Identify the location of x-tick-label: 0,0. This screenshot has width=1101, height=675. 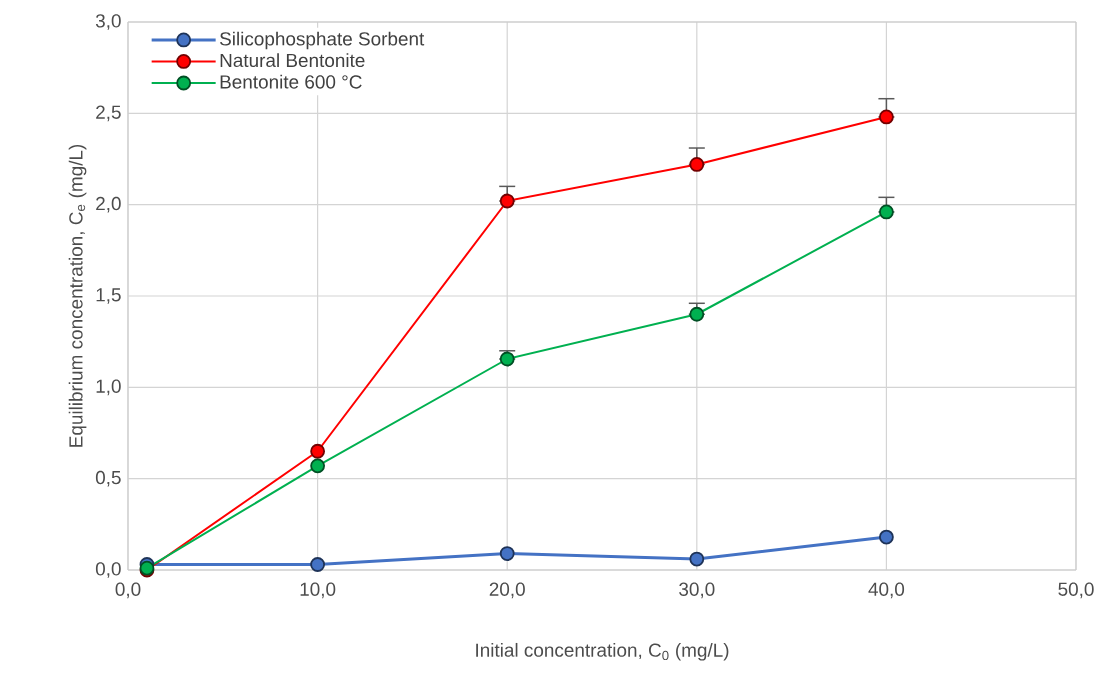
(128, 590).